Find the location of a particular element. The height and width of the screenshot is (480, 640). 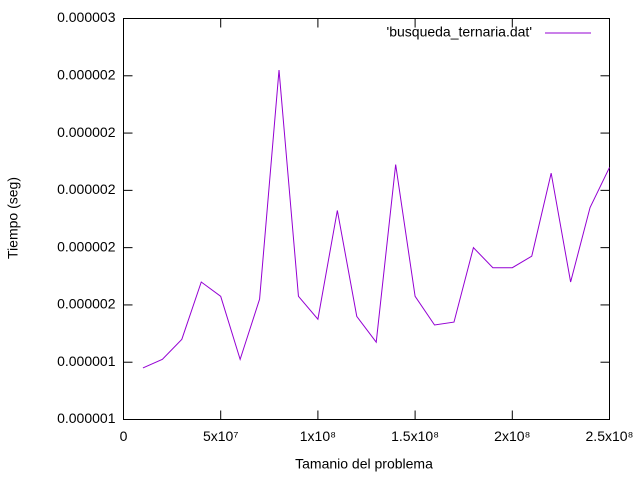

x-tick-label: 2x10⁸ is located at coordinates (512, 436).